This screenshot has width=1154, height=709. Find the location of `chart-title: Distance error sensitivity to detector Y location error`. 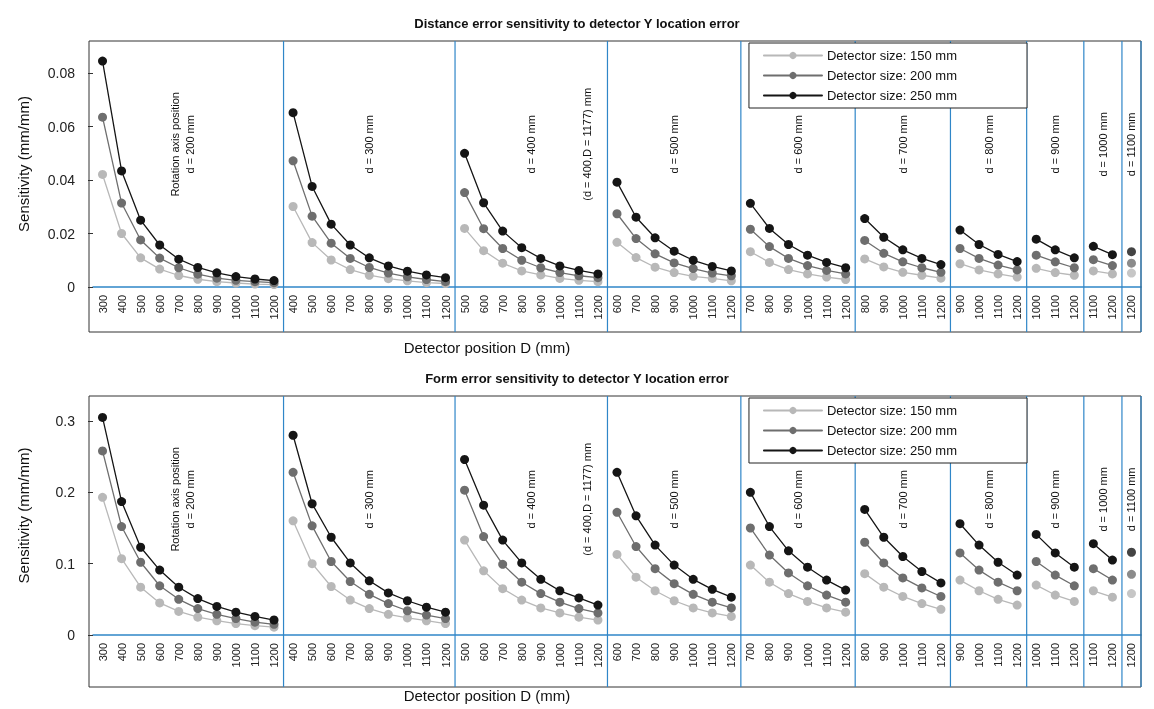

chart-title: Distance error sensitivity to detector Y location error is located at coordinates (577, 23).